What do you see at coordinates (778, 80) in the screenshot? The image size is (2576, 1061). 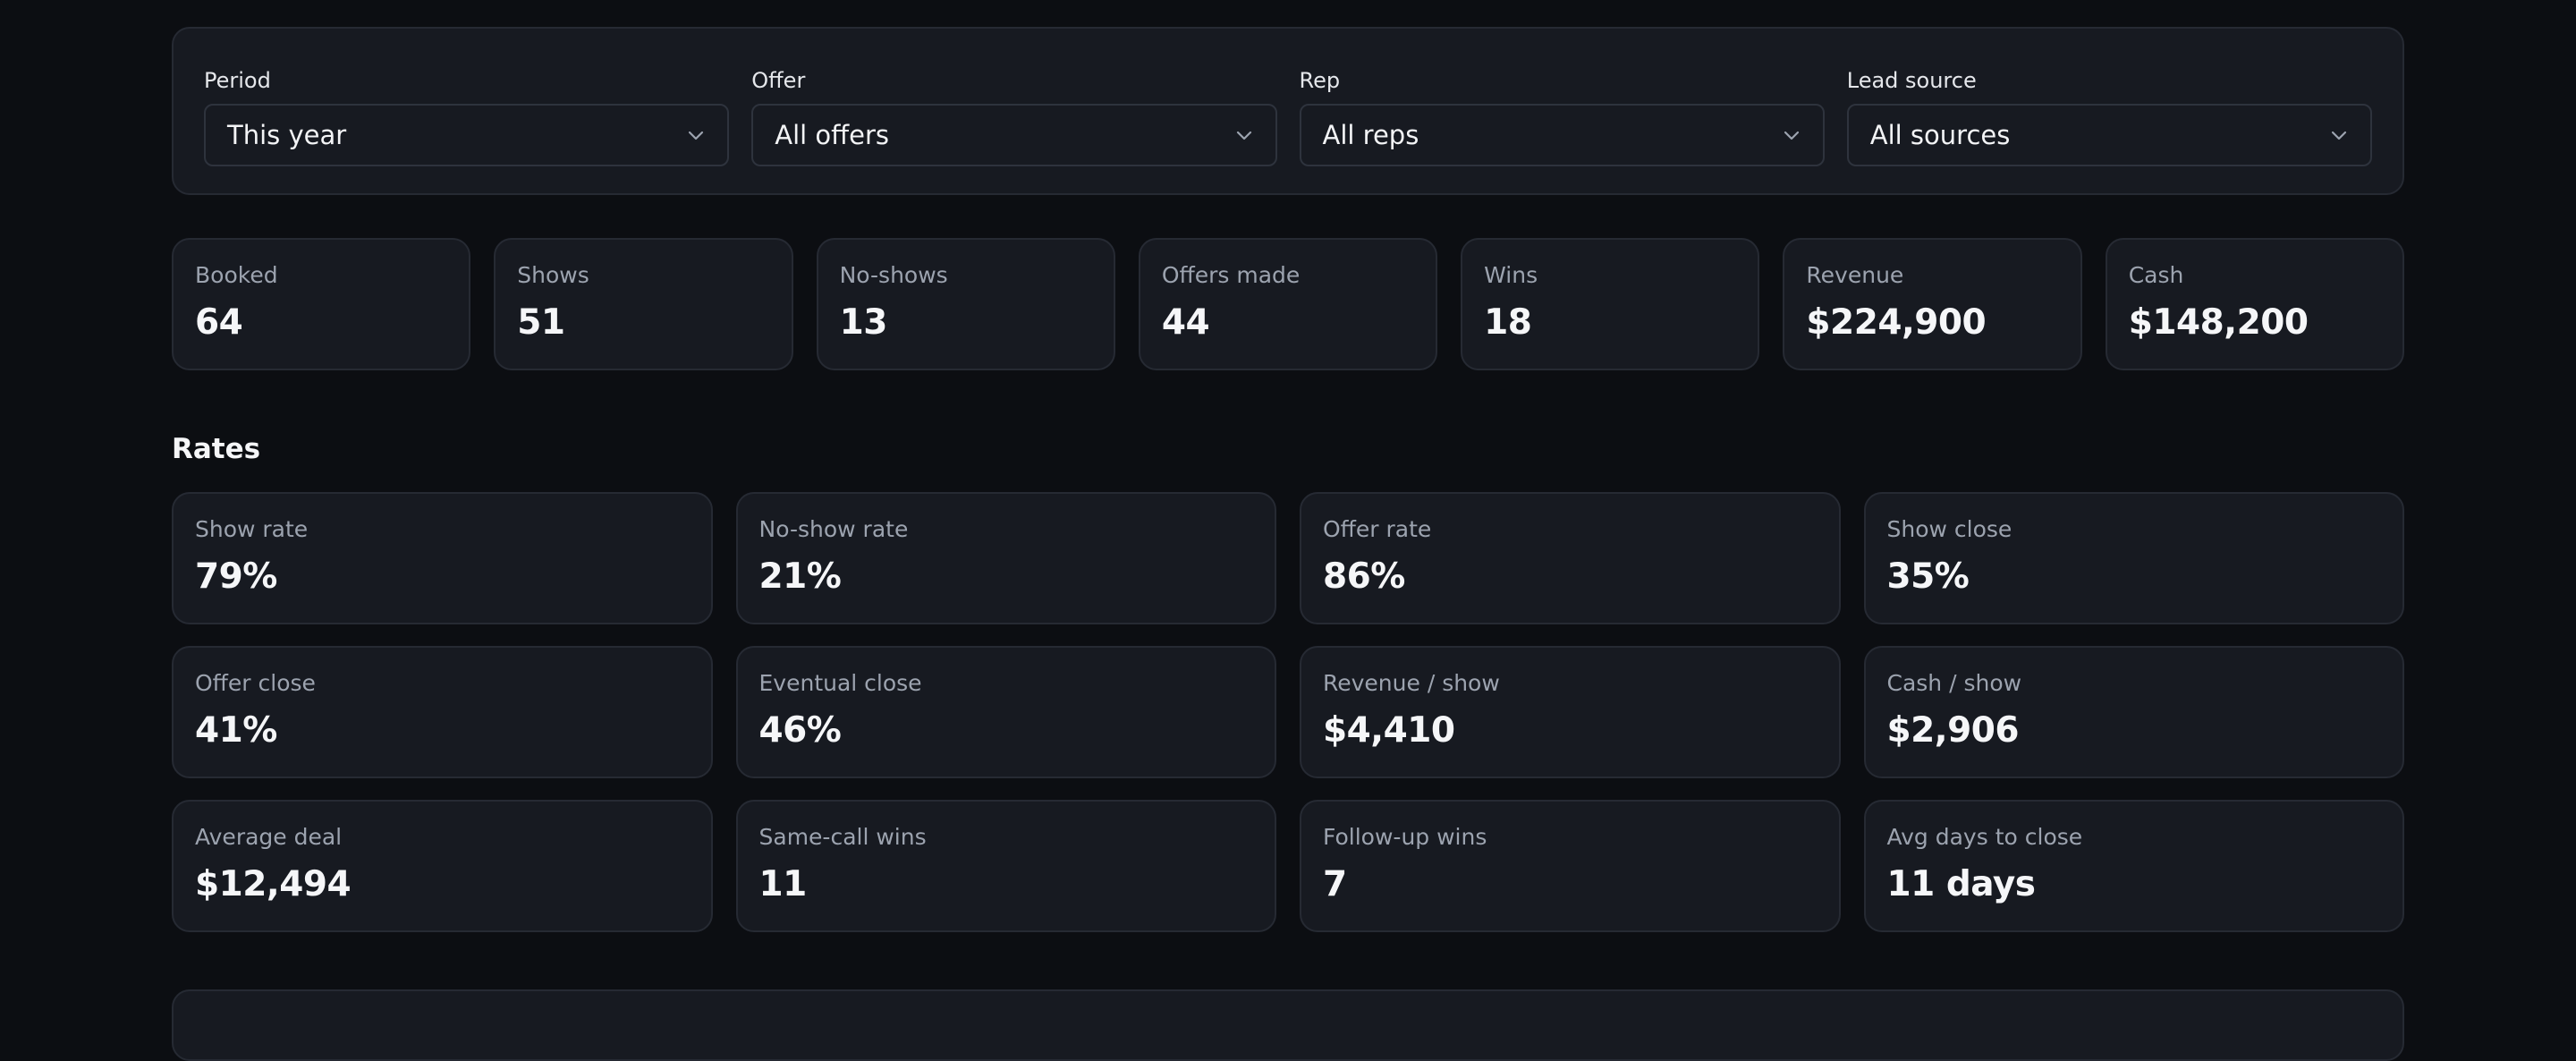 I see `filter-label: Offer` at bounding box center [778, 80].